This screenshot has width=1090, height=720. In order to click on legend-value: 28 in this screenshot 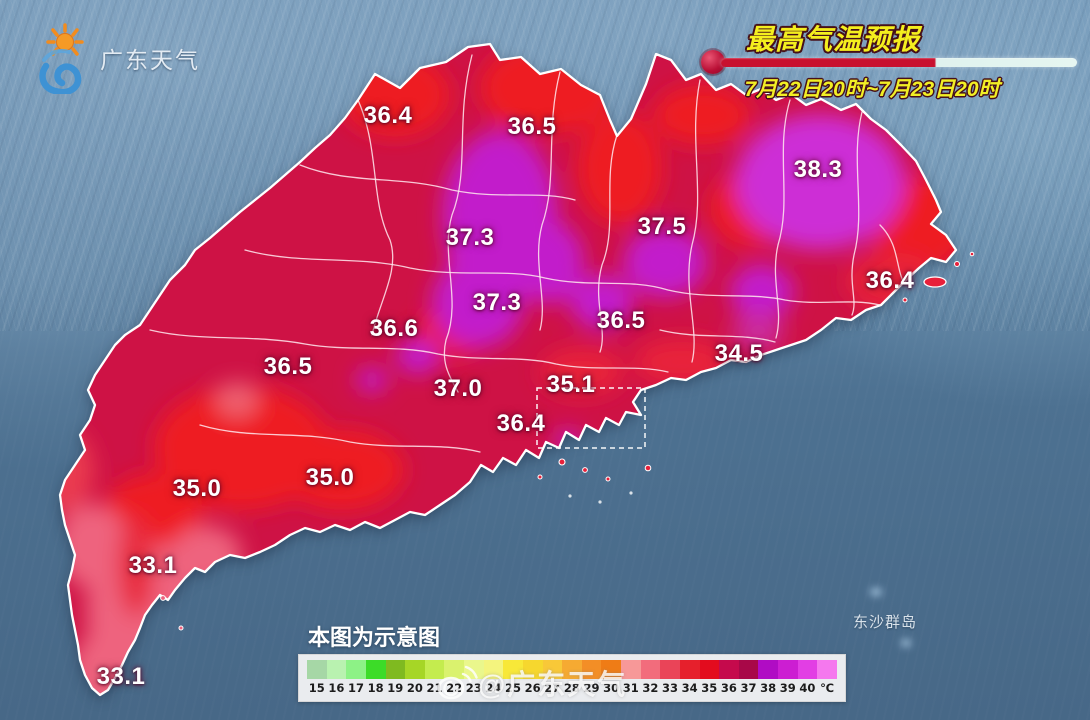, I will do `click(571, 688)`.